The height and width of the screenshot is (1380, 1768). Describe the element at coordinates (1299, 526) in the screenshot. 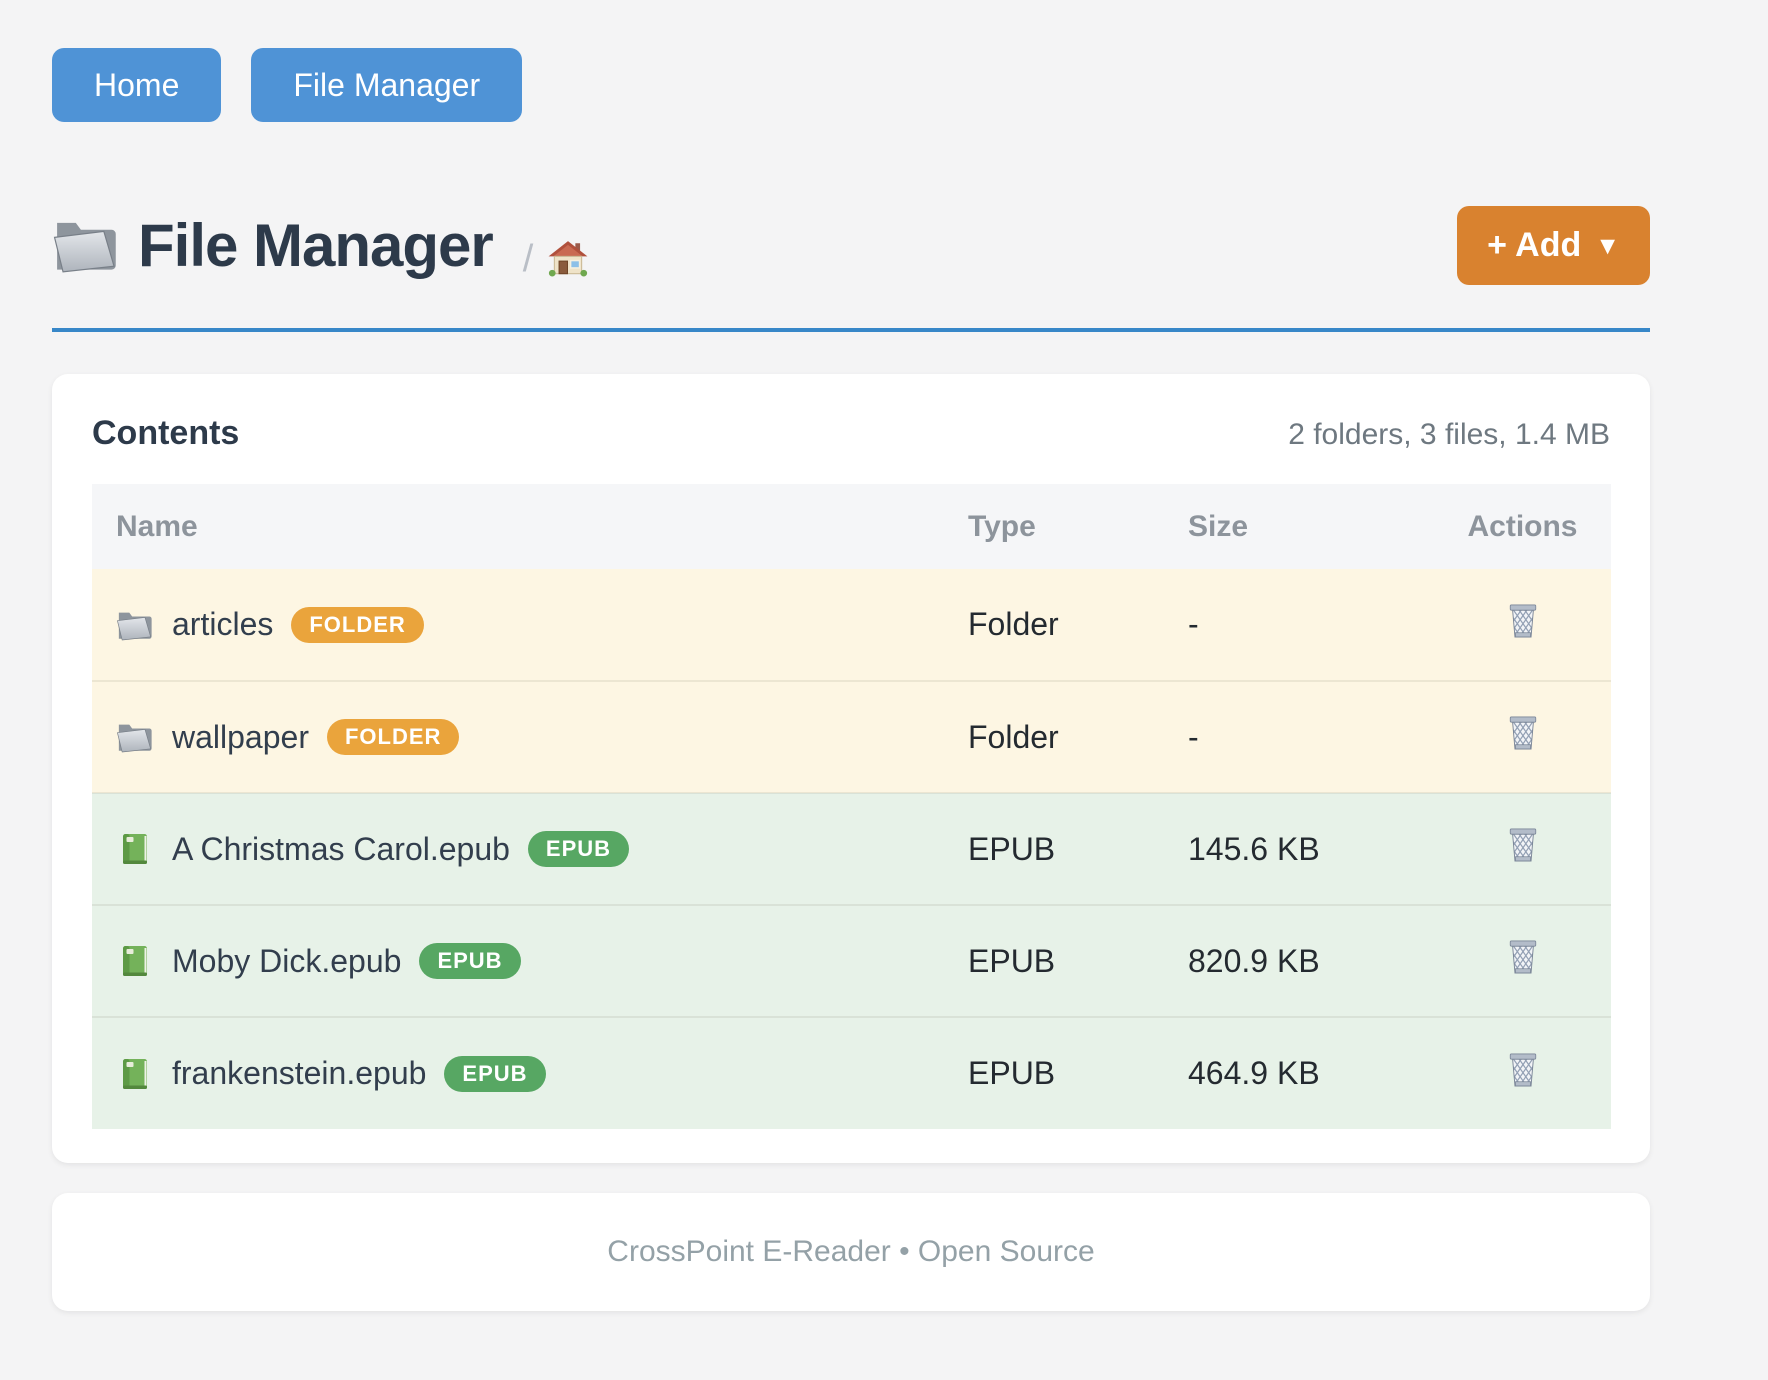

I see `column-header-size: Size` at that location.